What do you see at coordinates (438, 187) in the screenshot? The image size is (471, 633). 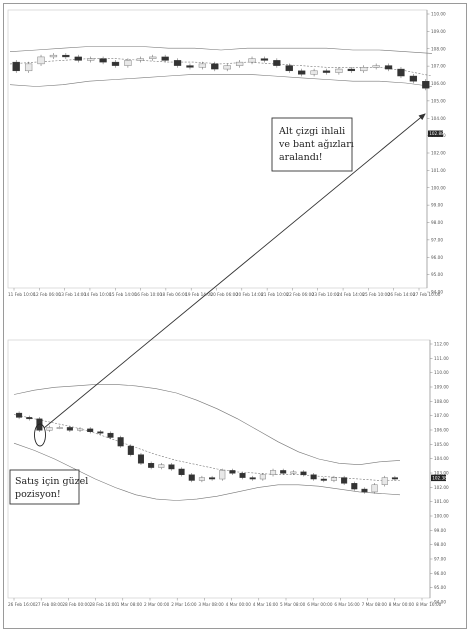 I see `top-y-tick-label: 100.00` at bounding box center [438, 187].